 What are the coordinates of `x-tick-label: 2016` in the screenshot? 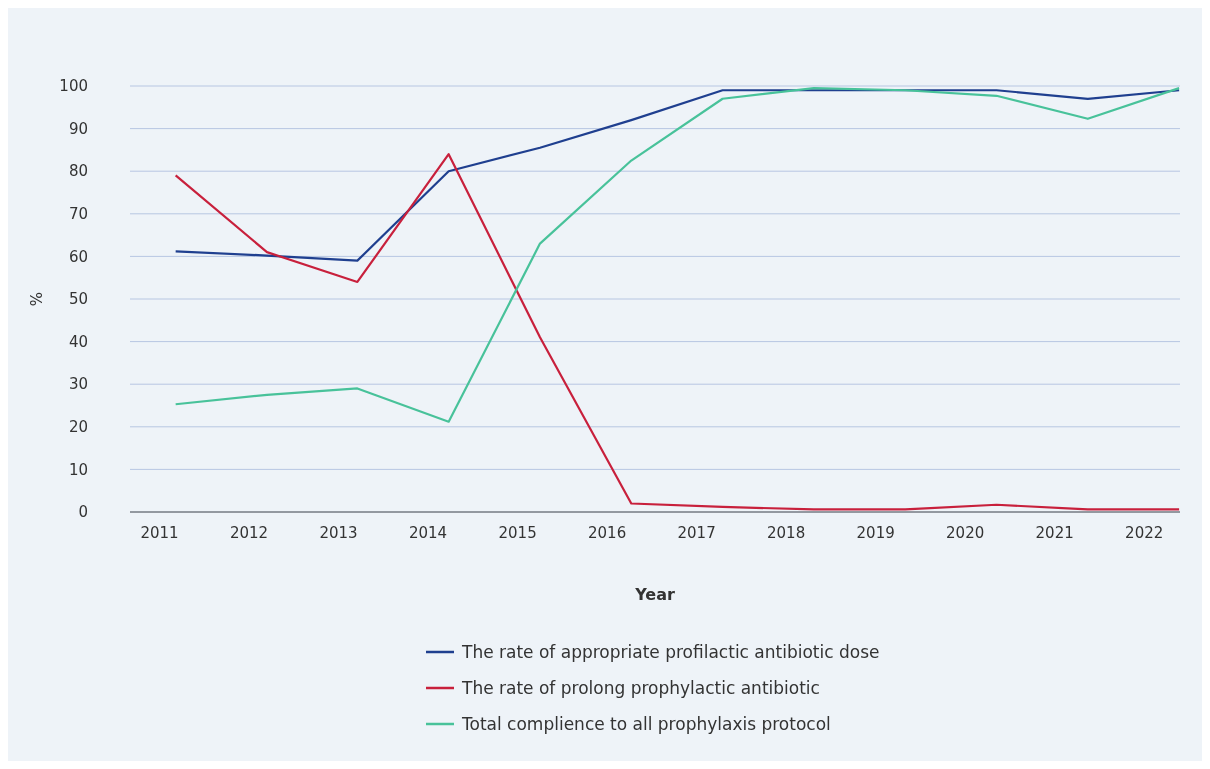 It's located at (607, 533).